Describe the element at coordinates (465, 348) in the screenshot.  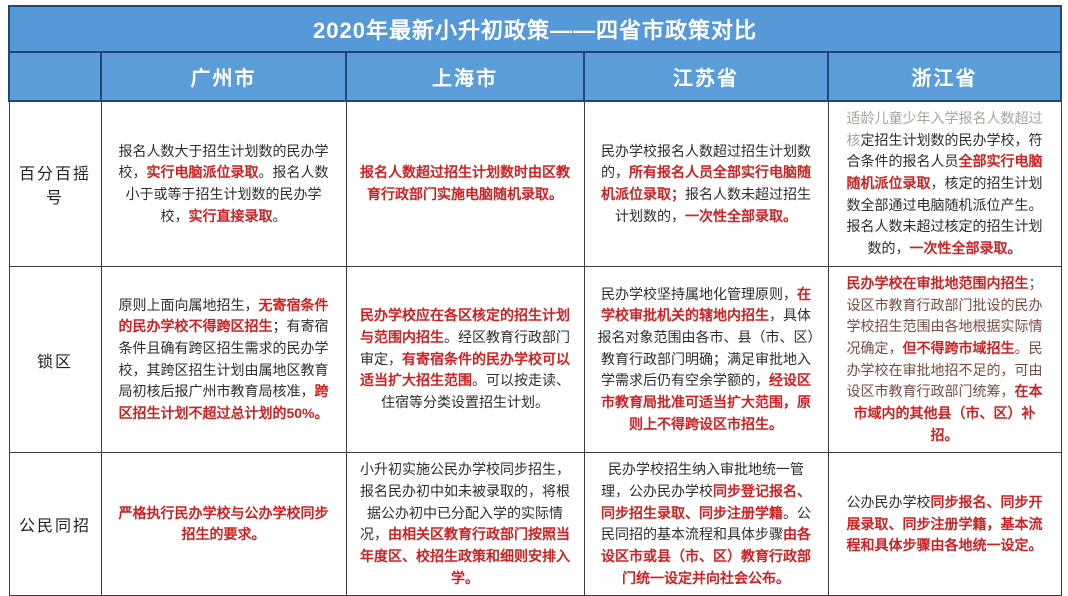
I see `policy-text-segment: 。经区教育行政部门审定，` at that location.